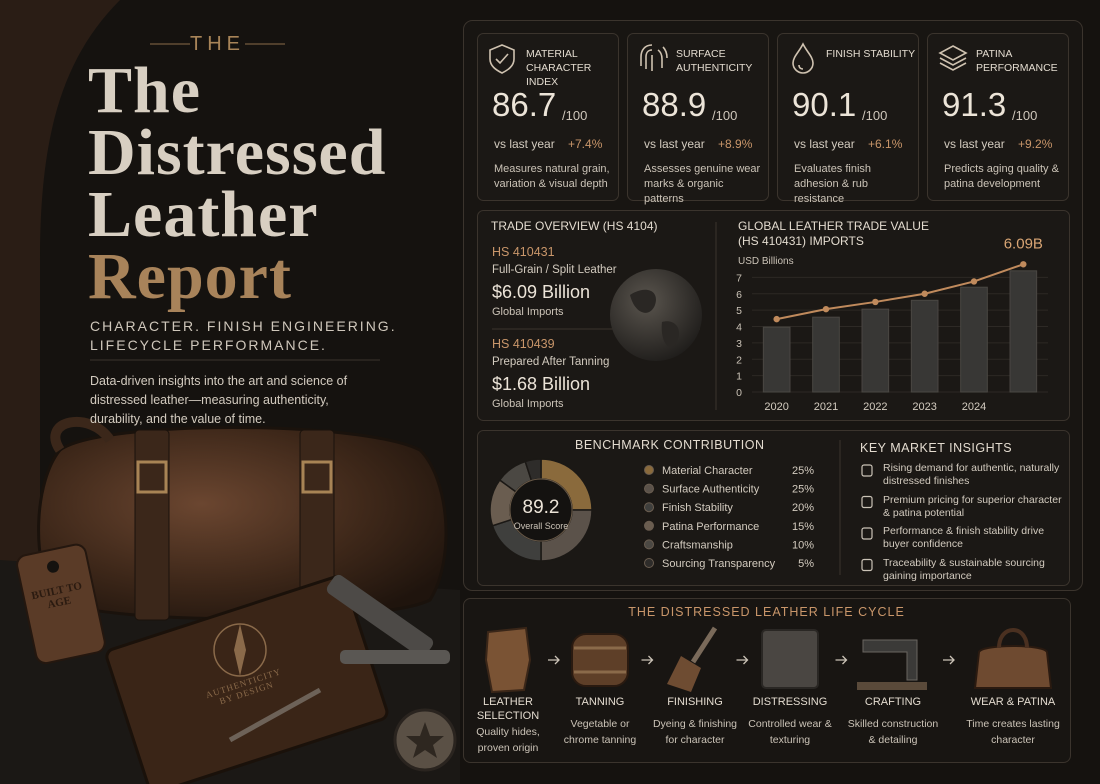  I want to click on y-tick-label: 2, so click(739, 360).